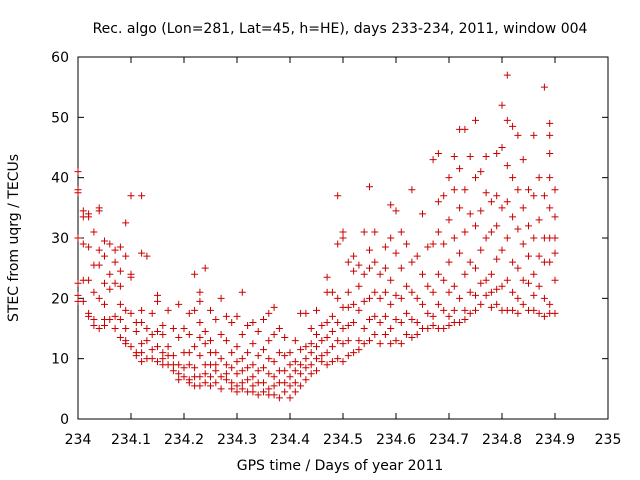  I want to click on x-tick-label: 234.9, so click(555, 440).